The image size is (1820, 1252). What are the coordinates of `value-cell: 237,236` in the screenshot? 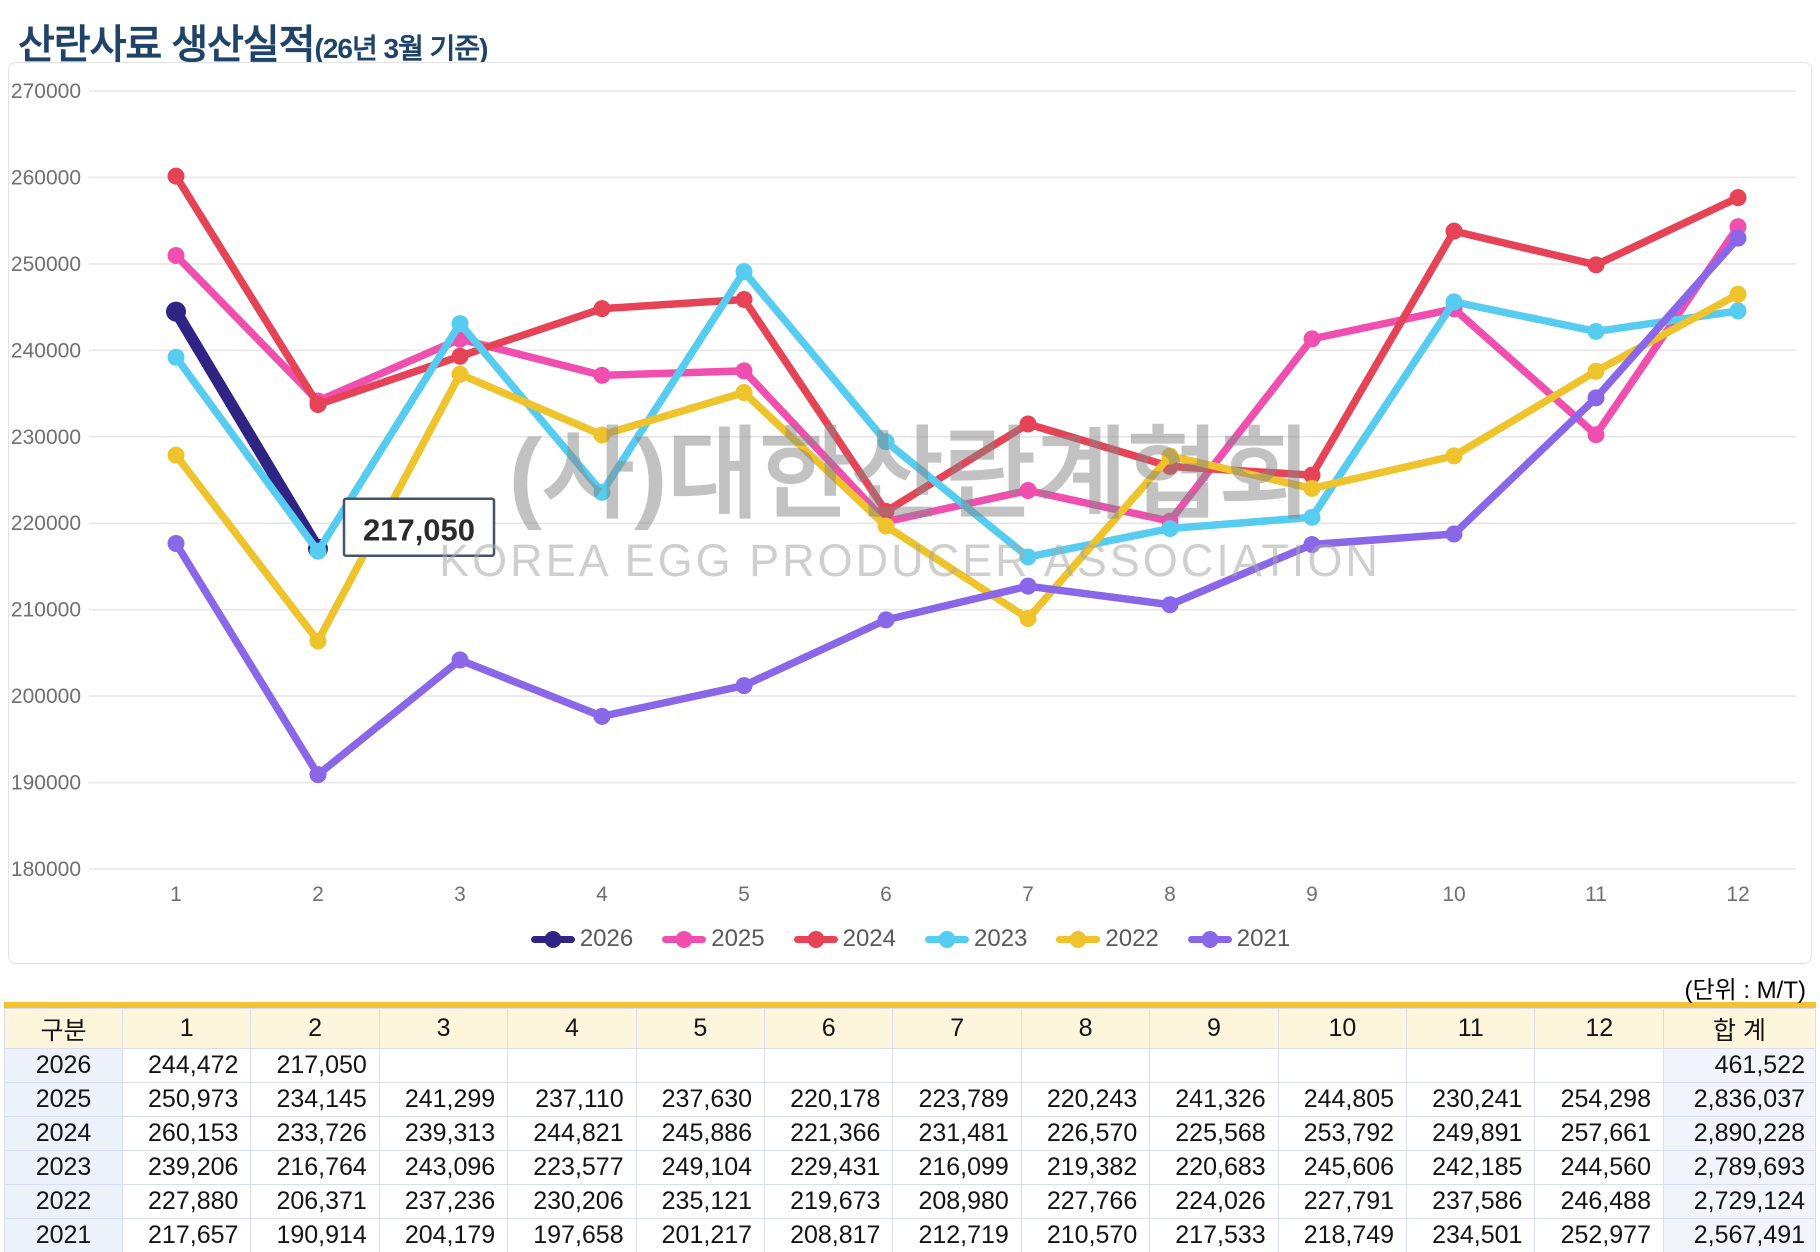 It's located at (443, 1201).